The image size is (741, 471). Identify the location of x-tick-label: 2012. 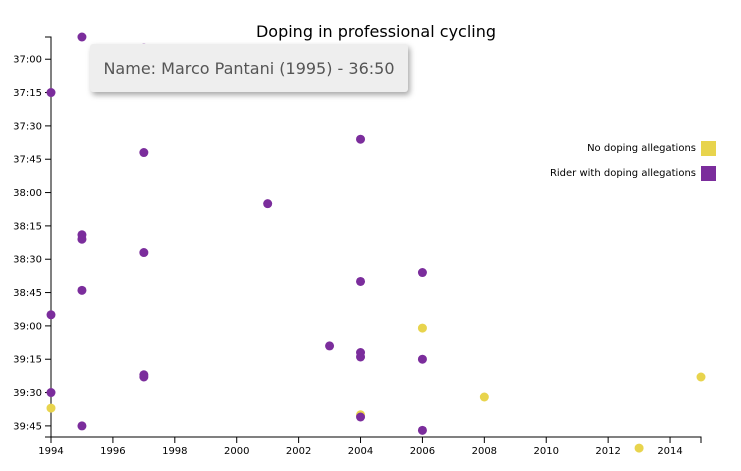
(607, 451).